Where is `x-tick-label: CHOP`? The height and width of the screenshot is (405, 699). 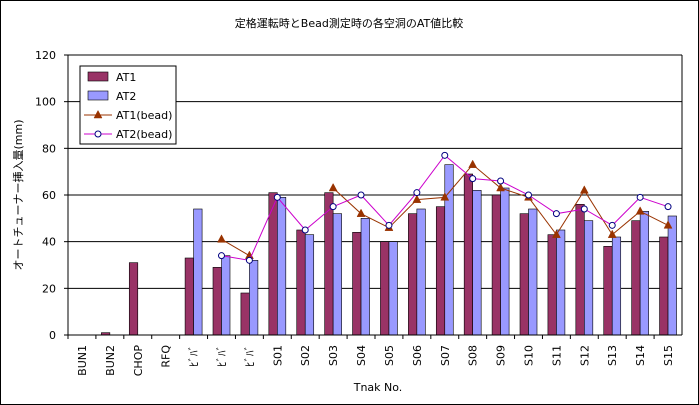 x-tick-label: CHOP is located at coordinates (138, 361).